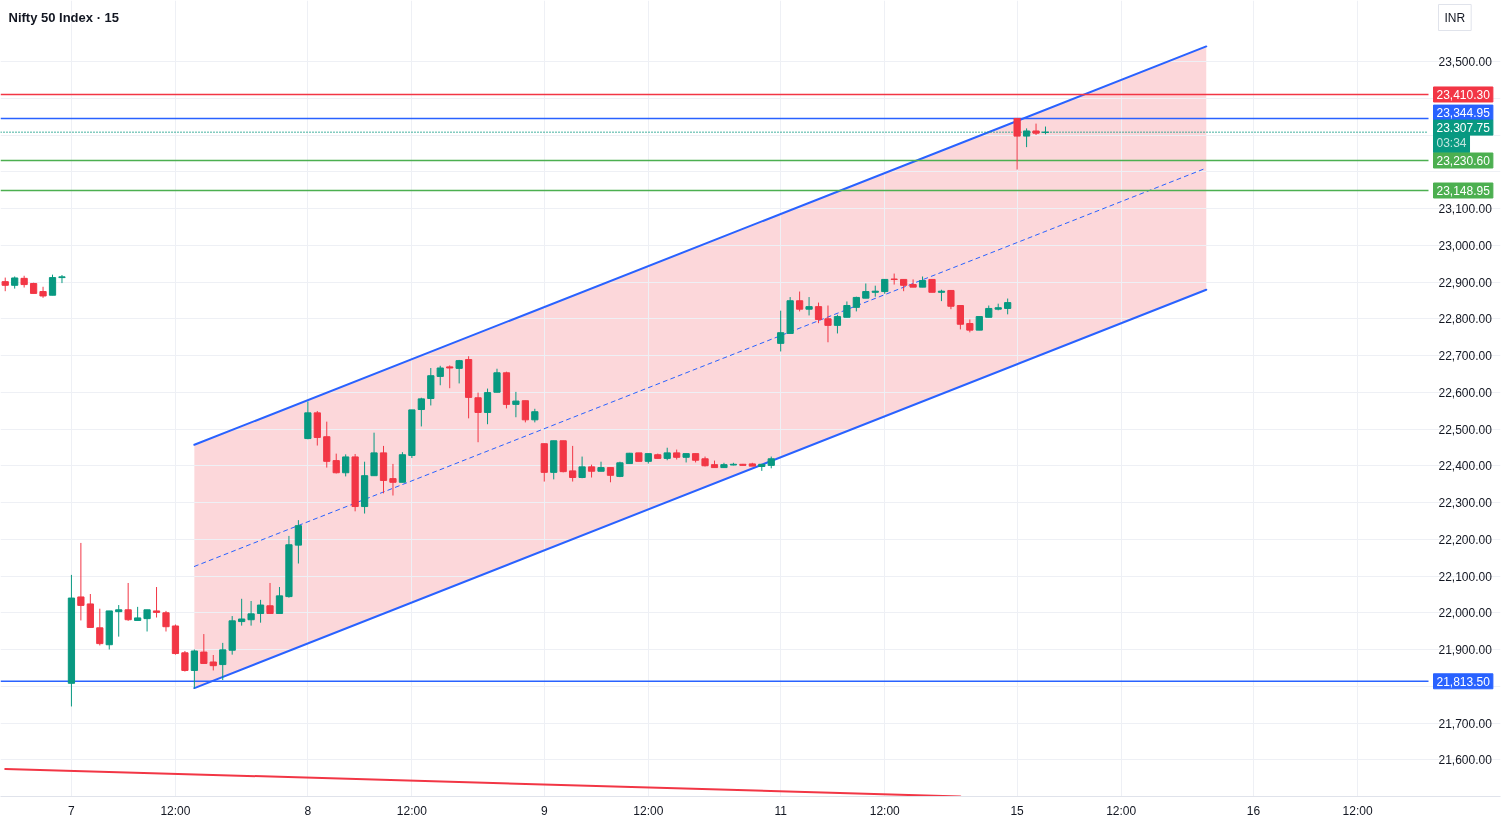 This screenshot has width=1502, height=823. I want to click on x-tick-label: 15, so click(1017, 810).